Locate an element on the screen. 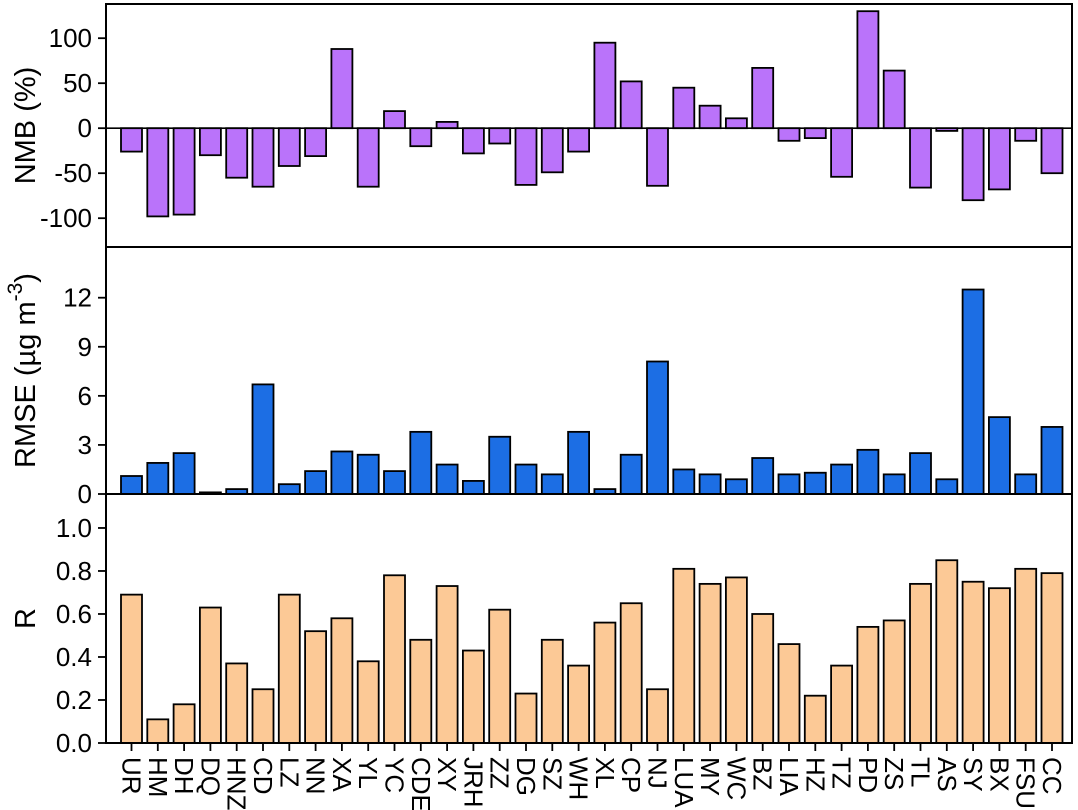 This screenshot has width=1078, height=810. r-bar-WC is located at coordinates (736, 660).